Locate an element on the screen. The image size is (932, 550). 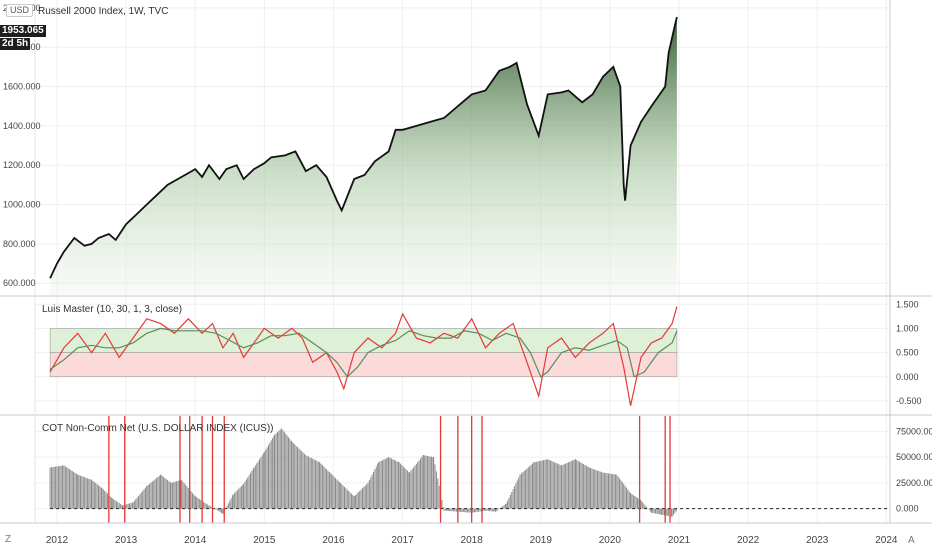
y-tick-label: 1000.000 is located at coordinates (22, 205).